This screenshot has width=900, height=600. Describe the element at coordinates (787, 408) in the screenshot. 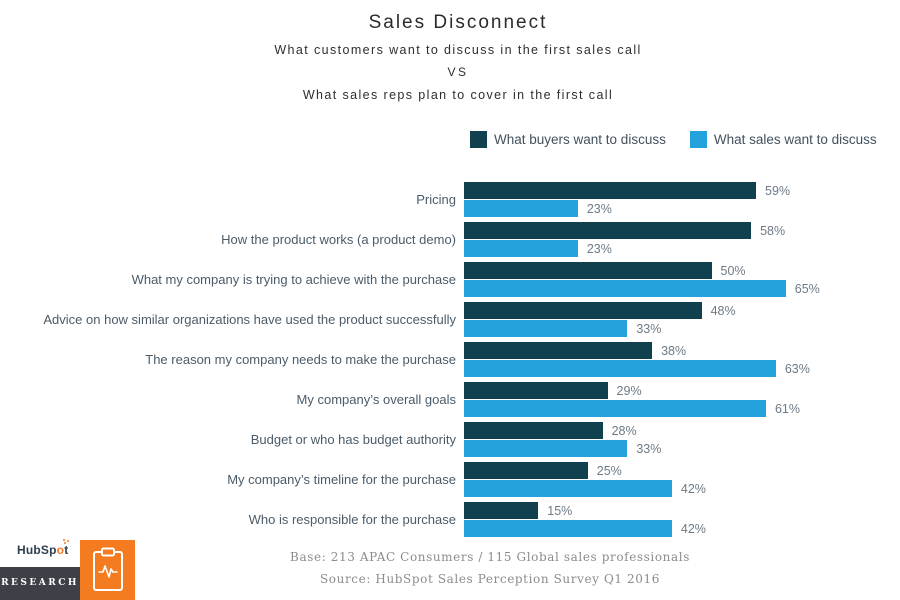

I see `value-label: 61%` at that location.